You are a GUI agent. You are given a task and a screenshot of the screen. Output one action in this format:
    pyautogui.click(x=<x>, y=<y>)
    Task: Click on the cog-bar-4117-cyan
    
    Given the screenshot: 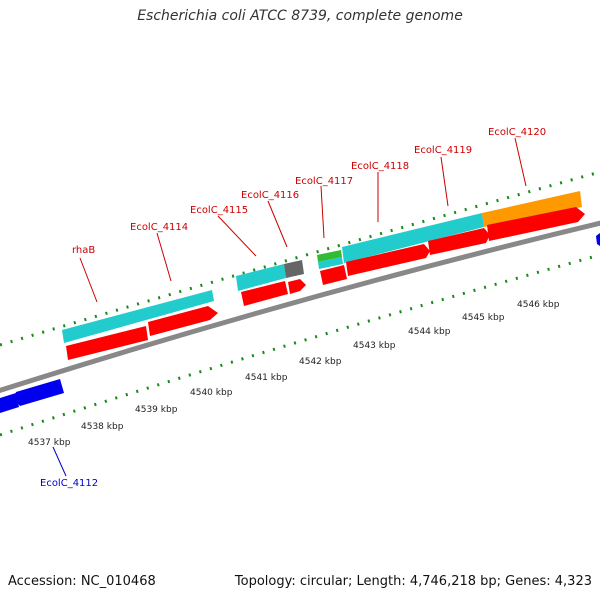 What is the action you would take?
    pyautogui.click(x=330, y=263)
    